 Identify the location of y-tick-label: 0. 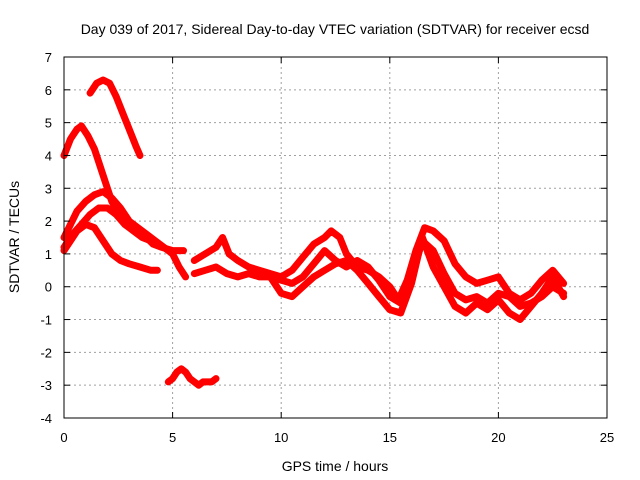
(48, 287).